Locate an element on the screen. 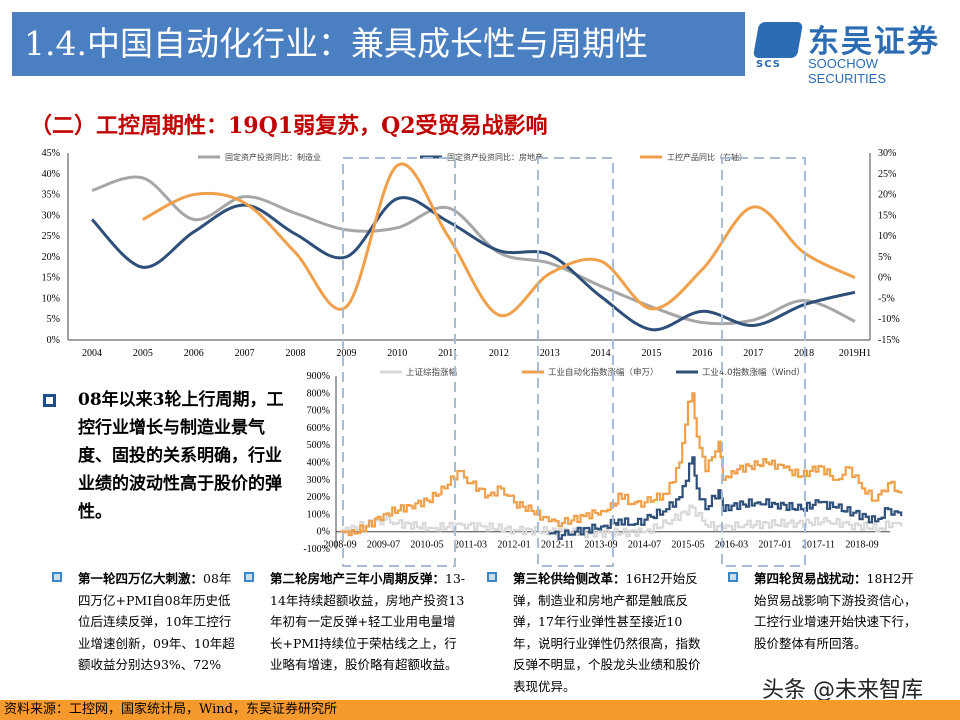 Image resolution: width=960 pixels, height=720 pixels. x-tick-label: 2004 is located at coordinates (92, 353).